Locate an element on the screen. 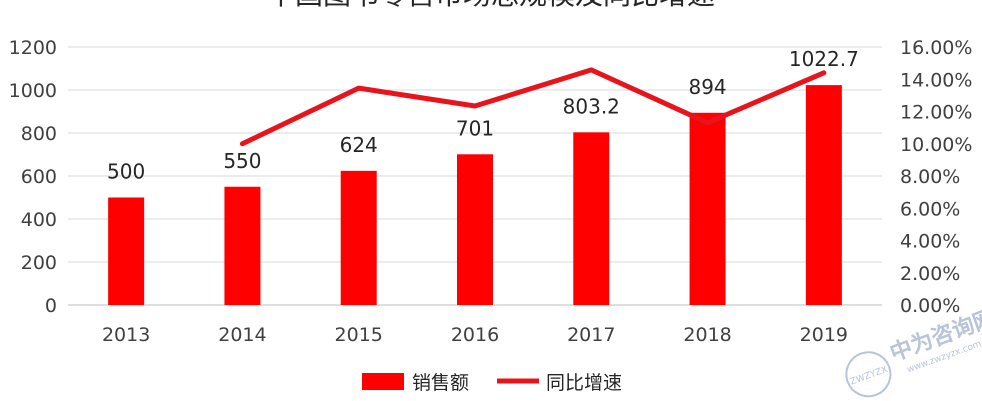  x-tick-label: 2014 is located at coordinates (242, 335).